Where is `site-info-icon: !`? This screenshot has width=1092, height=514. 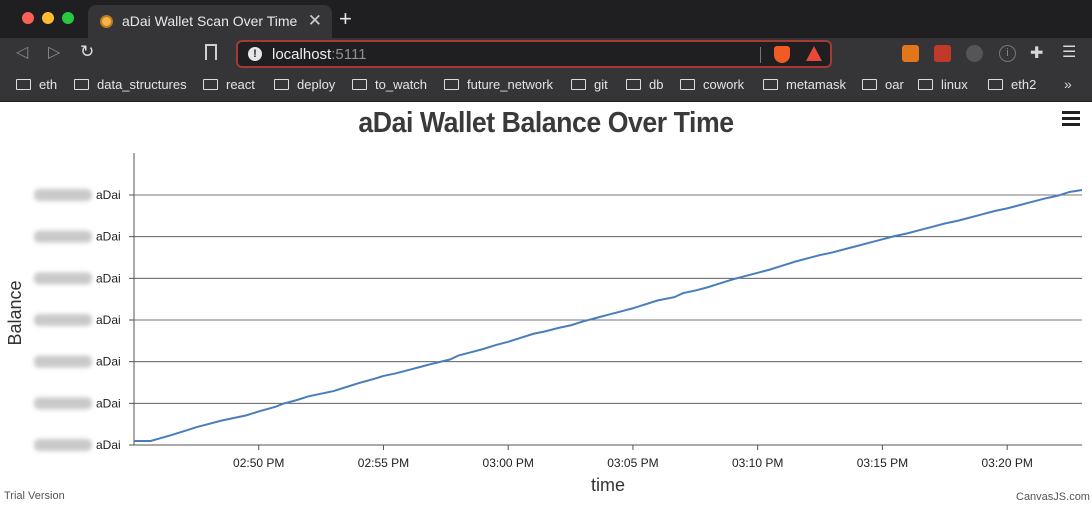 site-info-icon: ! is located at coordinates (255, 54).